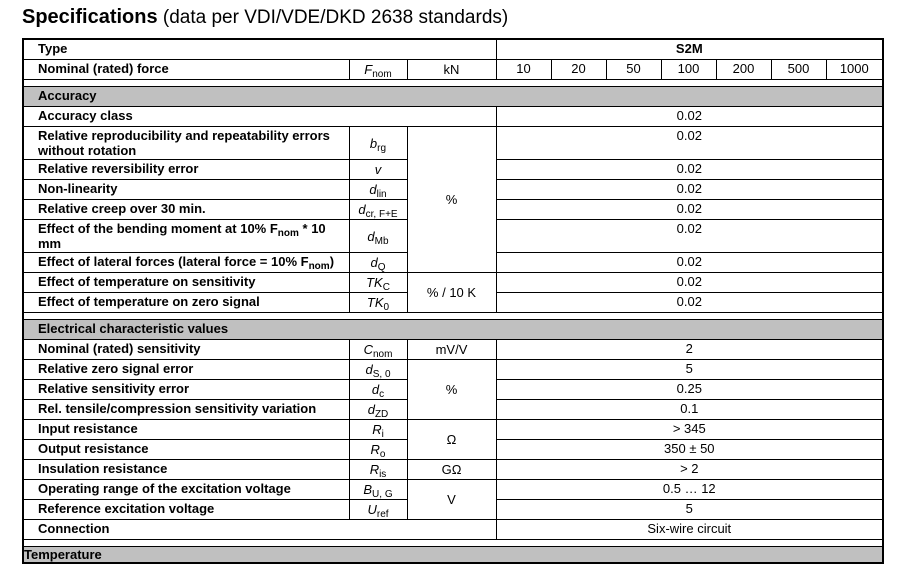 This screenshot has height=567, width=904. I want to click on nominal-force-value: 10, so click(523, 69).